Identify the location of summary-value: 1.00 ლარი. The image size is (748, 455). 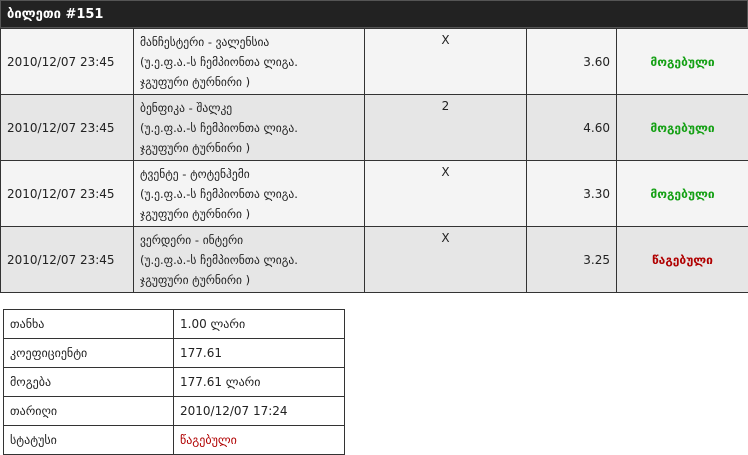
(259, 324).